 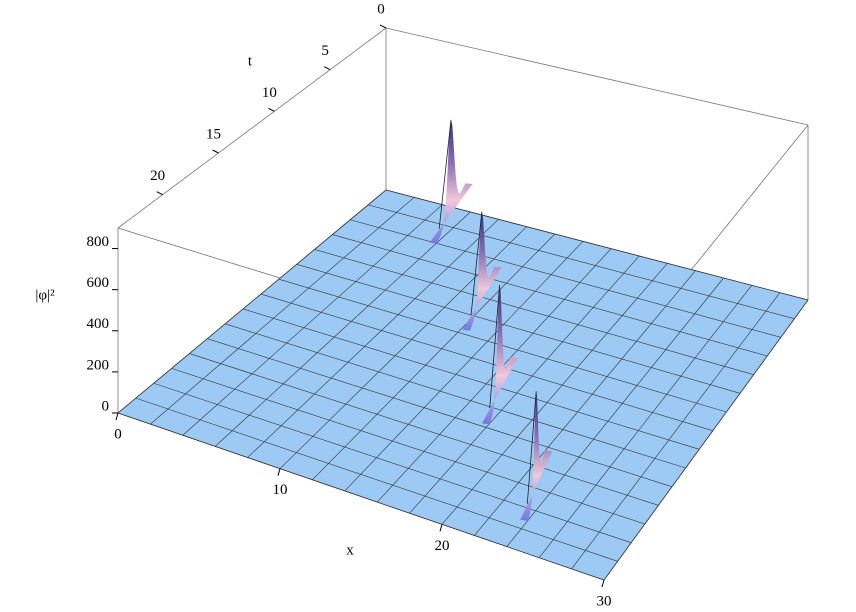 What do you see at coordinates (157, 176) in the screenshot?
I see `y-tick-label: 20` at bounding box center [157, 176].